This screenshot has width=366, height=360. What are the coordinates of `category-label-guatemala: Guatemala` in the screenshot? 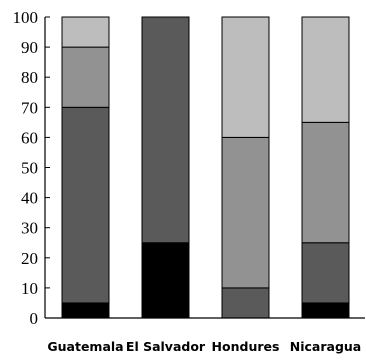 It's located at (85, 346).